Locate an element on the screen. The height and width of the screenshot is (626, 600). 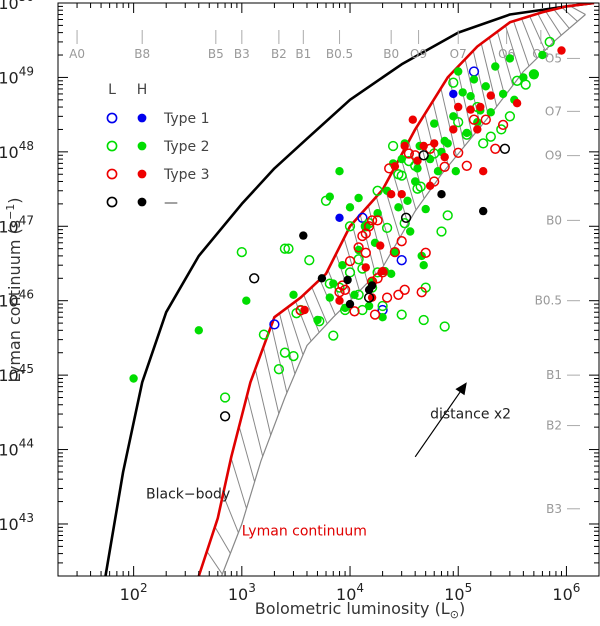
x-tick-label: 10⁵ is located at coordinates (458, 592).